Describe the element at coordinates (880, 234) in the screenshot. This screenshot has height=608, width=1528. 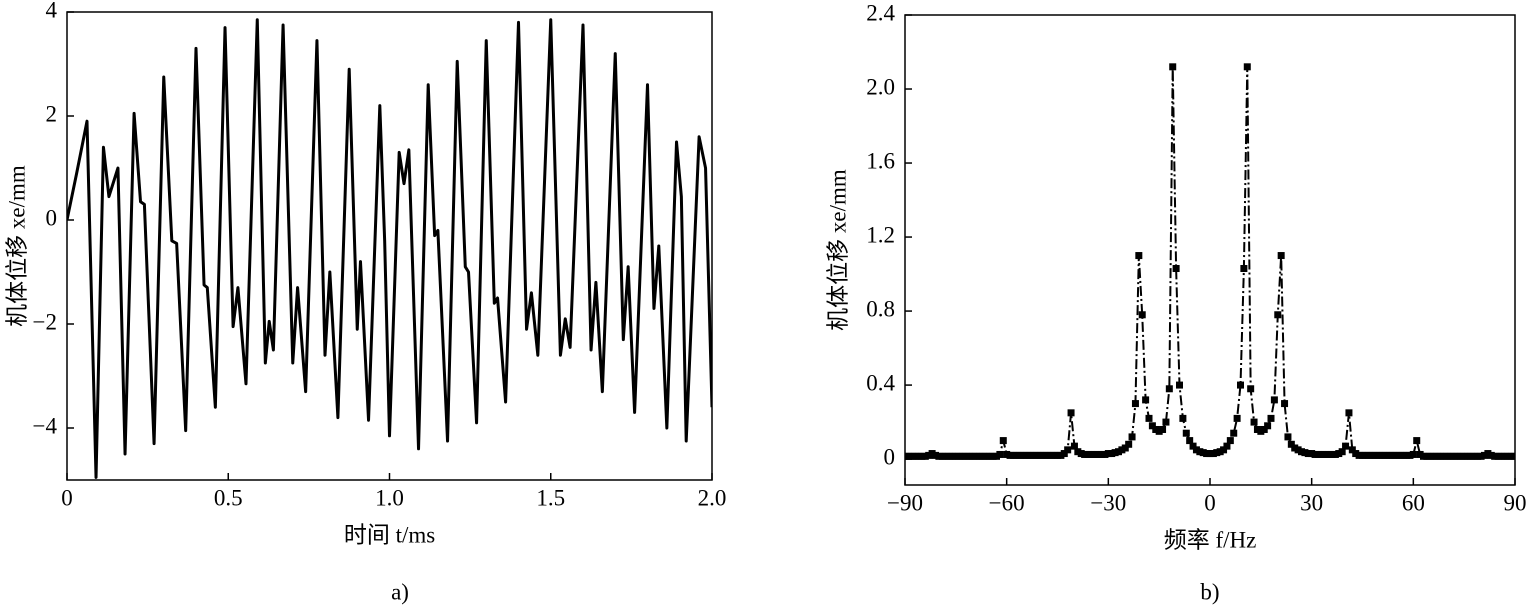
I see `y-tick-label: 1.2` at that location.